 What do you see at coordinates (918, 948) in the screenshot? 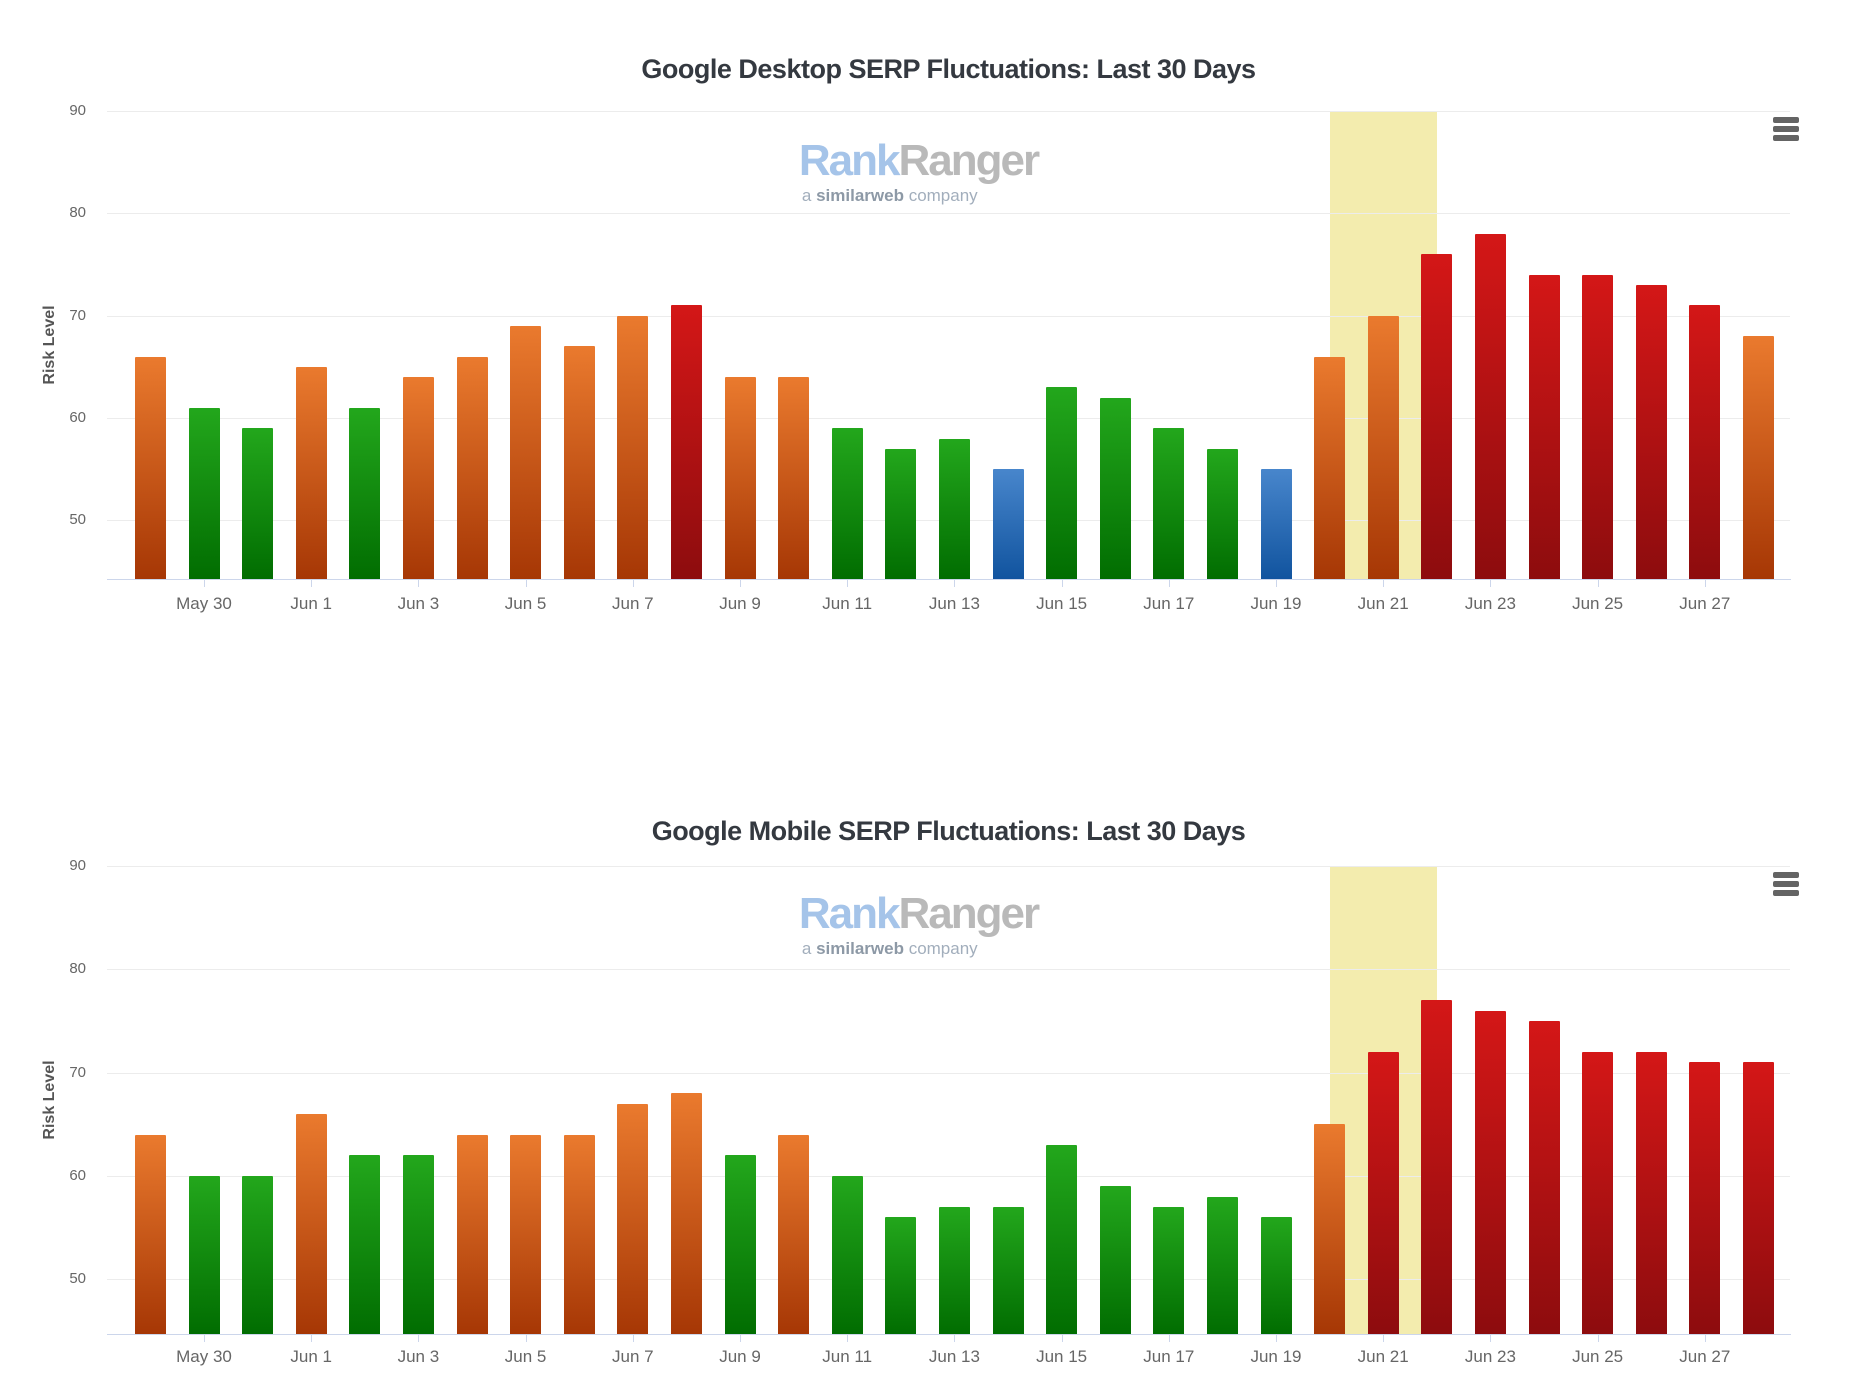
I see `logo-tagline: a similarweb company` at bounding box center [918, 948].